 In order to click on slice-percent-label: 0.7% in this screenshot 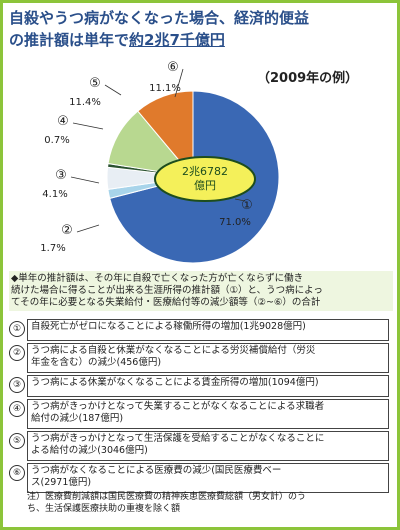, I will do `click(56, 140)`.